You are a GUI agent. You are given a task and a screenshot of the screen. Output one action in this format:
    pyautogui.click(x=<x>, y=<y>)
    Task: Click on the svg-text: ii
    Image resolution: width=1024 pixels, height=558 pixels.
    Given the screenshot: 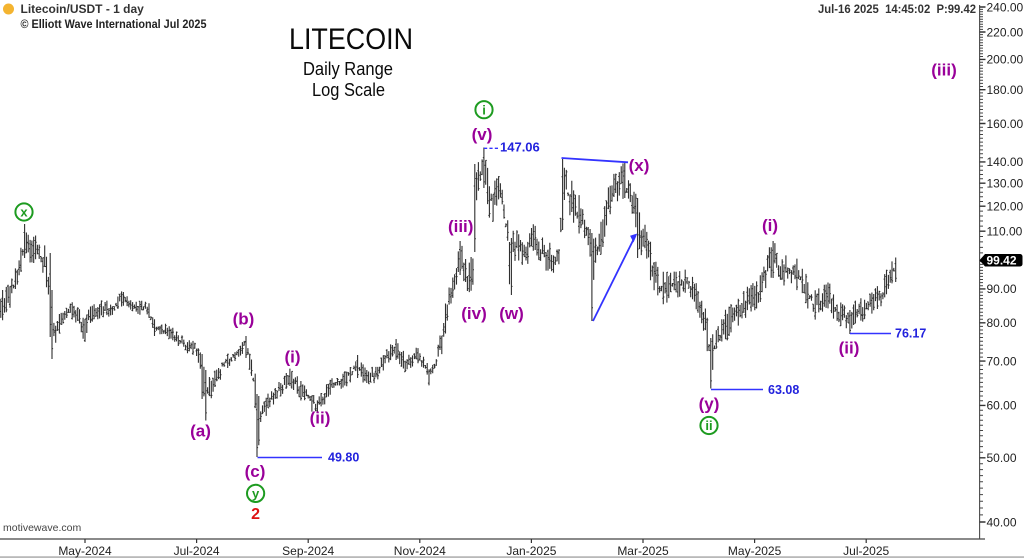 What is the action you would take?
    pyautogui.click(x=708, y=425)
    